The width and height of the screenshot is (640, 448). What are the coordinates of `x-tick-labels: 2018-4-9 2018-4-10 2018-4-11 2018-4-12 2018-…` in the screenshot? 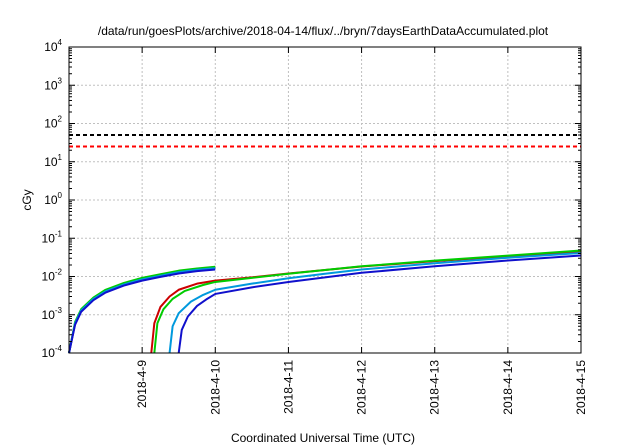 It's located at (361, 387).